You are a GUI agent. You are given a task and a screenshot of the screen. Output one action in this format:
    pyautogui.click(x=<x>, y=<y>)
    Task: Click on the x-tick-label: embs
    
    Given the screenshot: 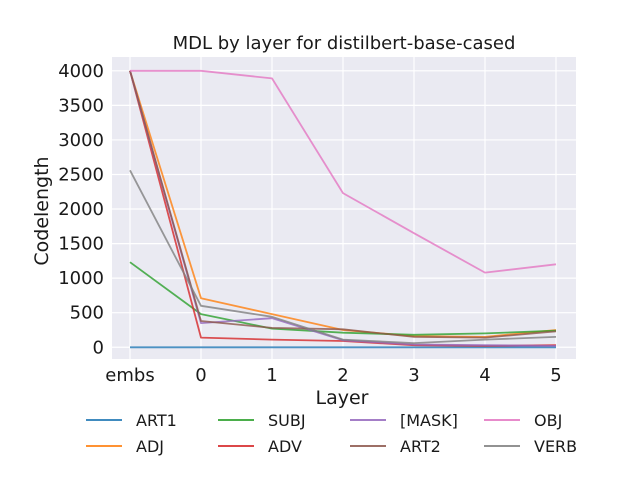 What is the action you would take?
    pyautogui.click(x=129, y=375)
    